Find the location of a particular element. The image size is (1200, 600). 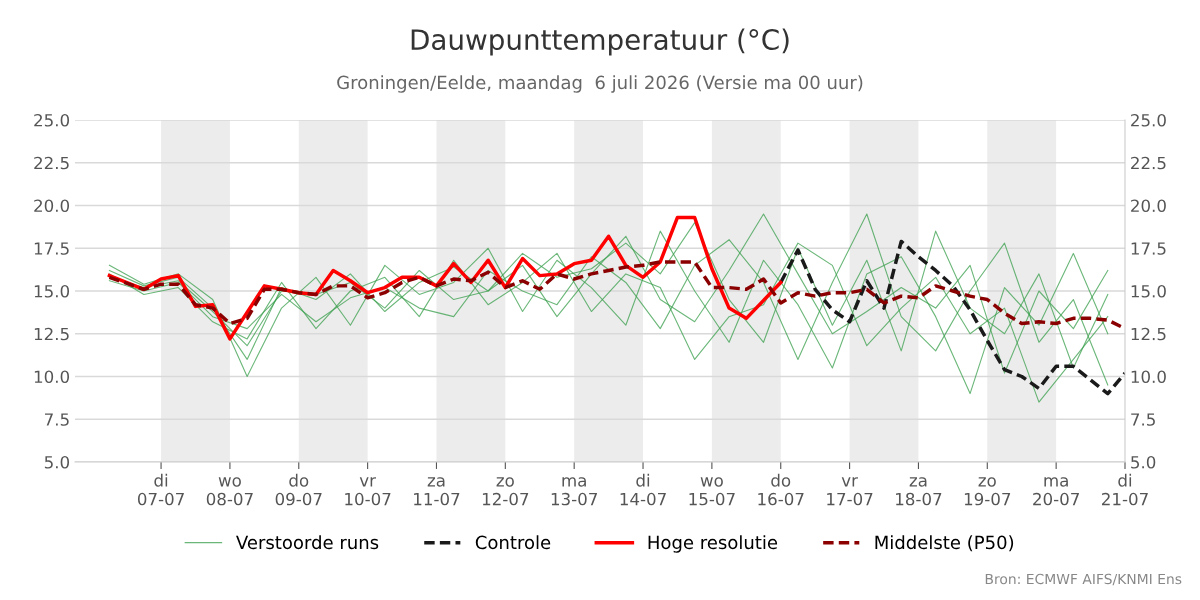

x-tick-label: do 16-07 is located at coordinates (781, 489).